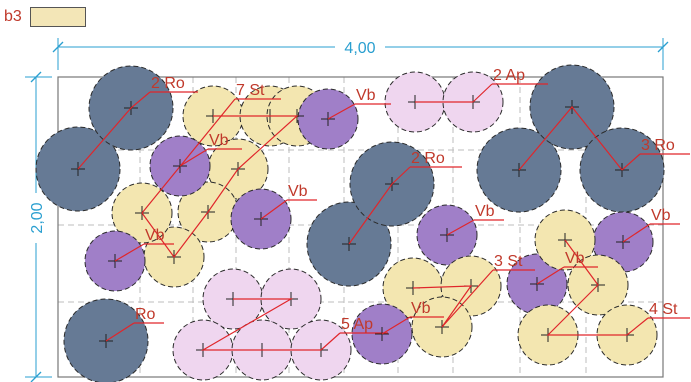 This screenshot has height=382, width=691. What do you see at coordinates (36, 77) in the screenshot?
I see `height-tick-top` at bounding box center [36, 77].